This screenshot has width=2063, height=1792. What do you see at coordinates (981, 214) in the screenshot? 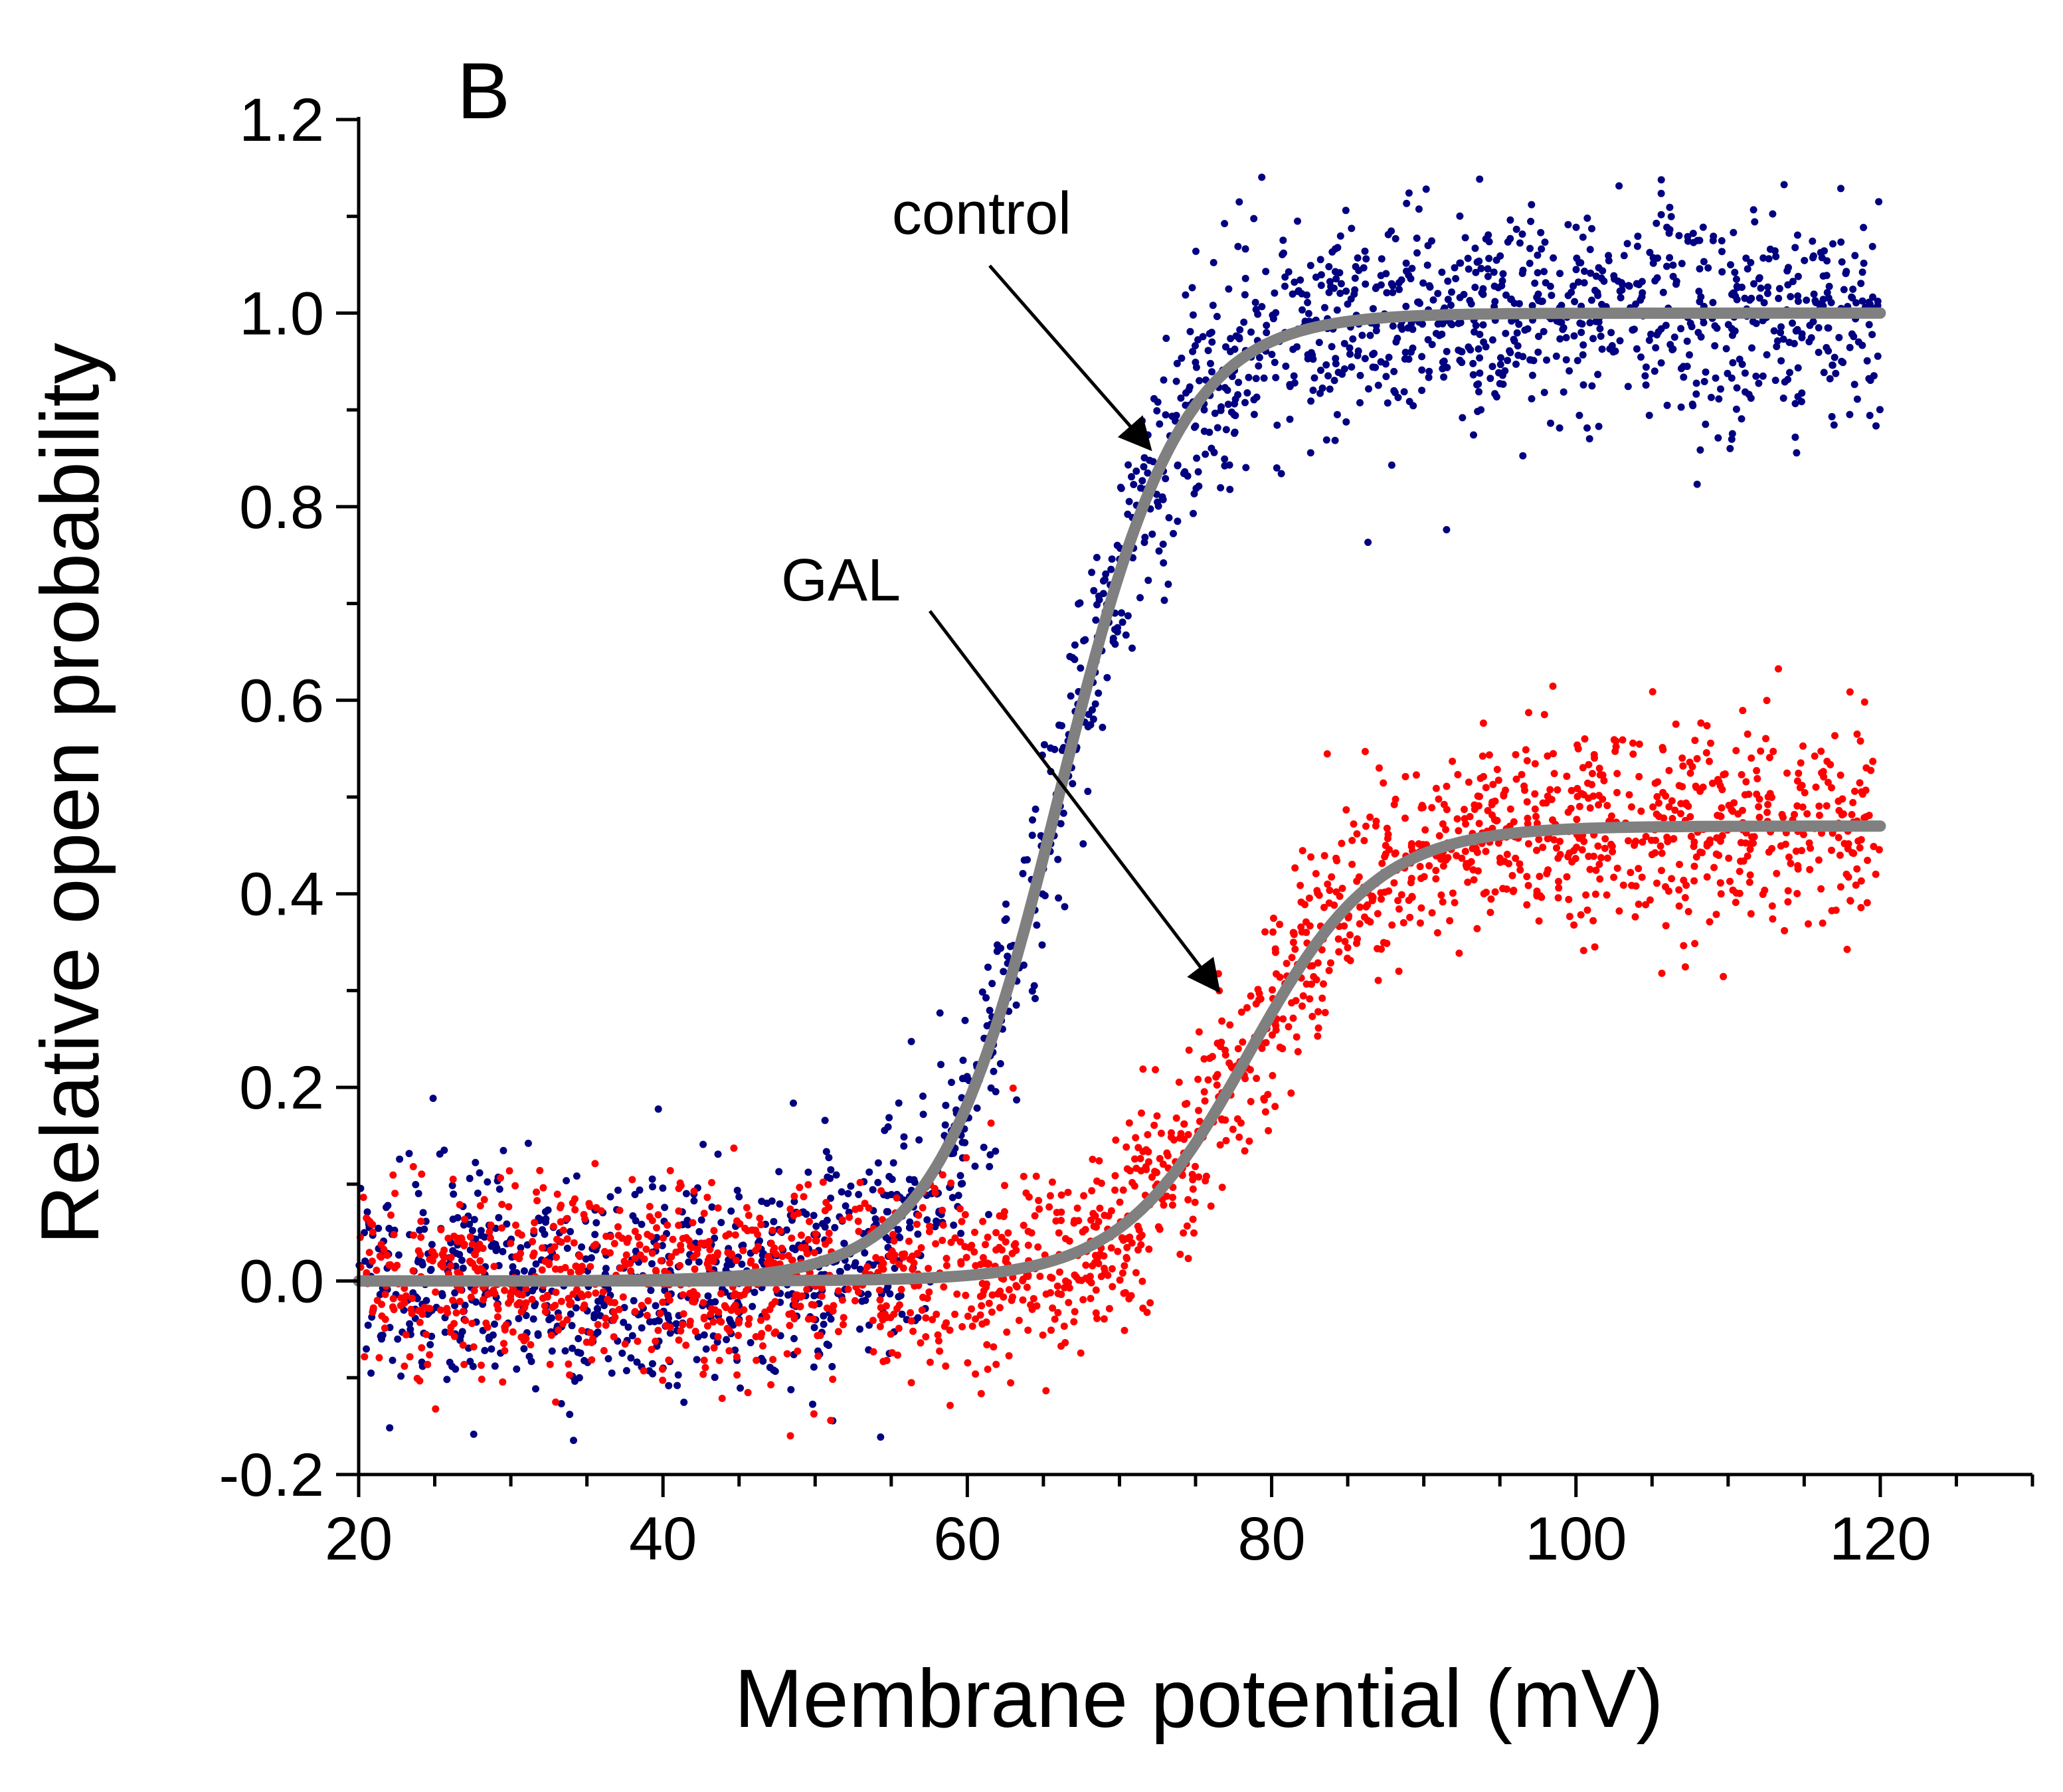
I see `annotation-control-label: control` at bounding box center [981, 214].